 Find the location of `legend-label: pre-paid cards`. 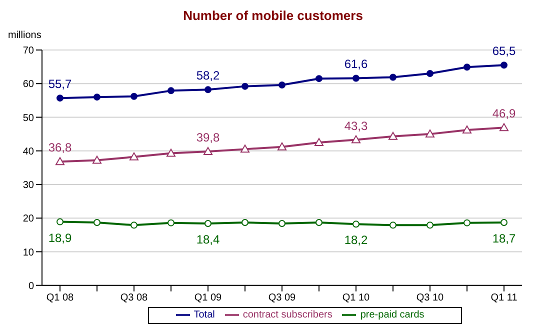

legend-label: pre-paid cards is located at coordinates (392, 315).